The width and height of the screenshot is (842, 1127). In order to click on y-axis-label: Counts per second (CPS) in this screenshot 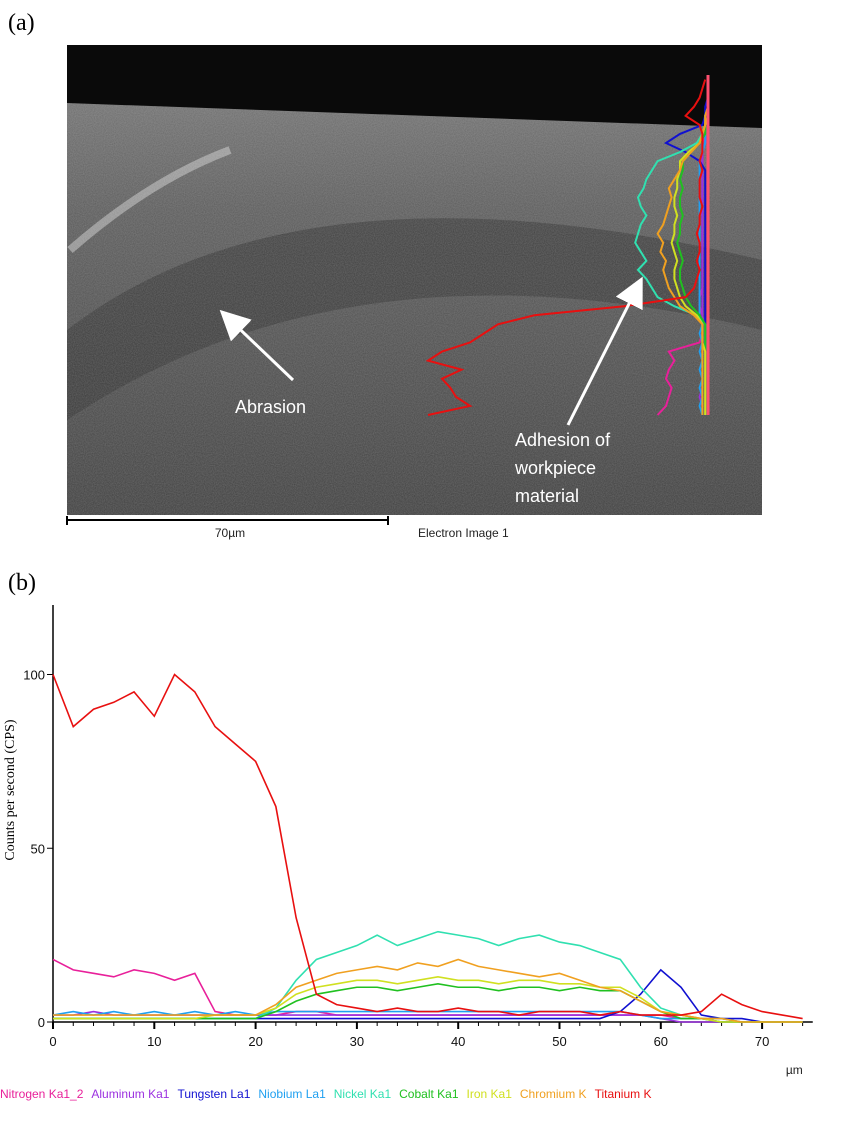, I will do `click(10, 790)`.